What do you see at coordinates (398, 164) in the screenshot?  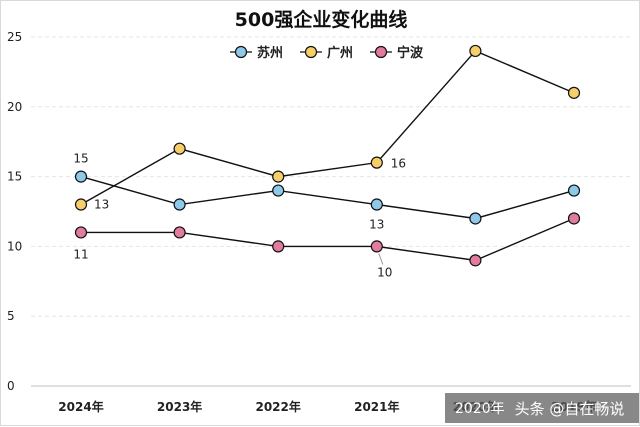 I see `data-label-3: 16` at bounding box center [398, 164].